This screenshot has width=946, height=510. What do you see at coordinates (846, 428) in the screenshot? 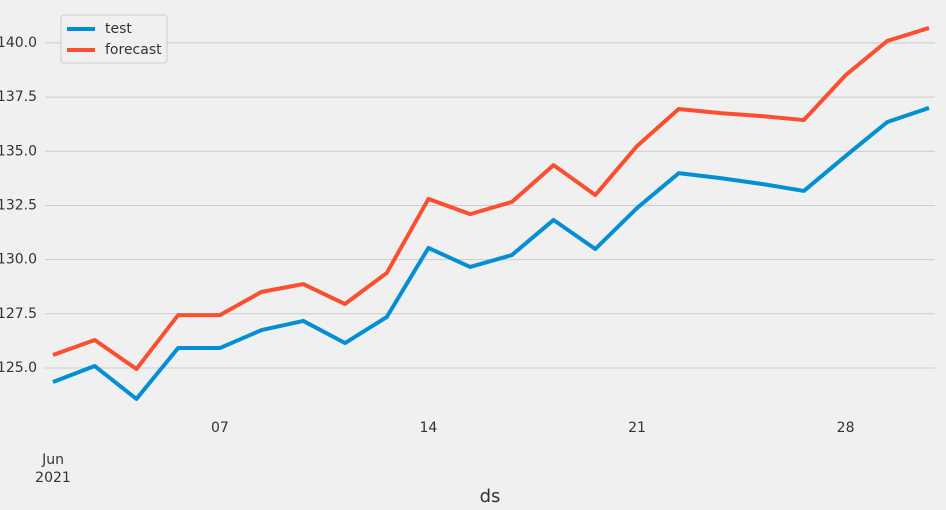
I see `x-tick-label: 28` at bounding box center [846, 428].